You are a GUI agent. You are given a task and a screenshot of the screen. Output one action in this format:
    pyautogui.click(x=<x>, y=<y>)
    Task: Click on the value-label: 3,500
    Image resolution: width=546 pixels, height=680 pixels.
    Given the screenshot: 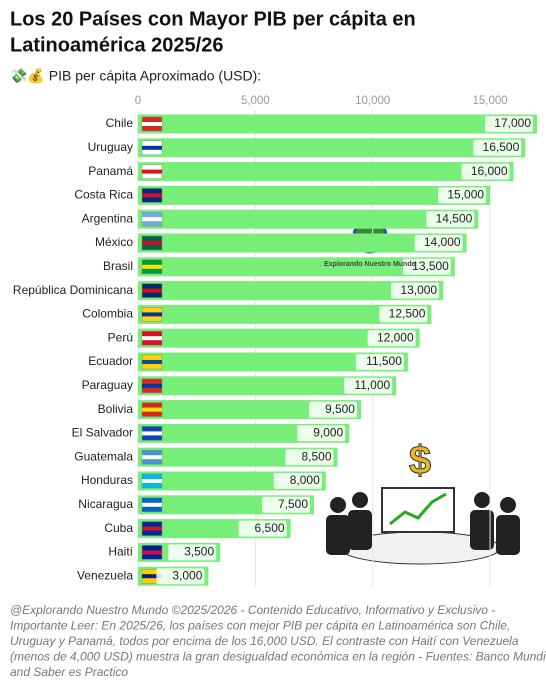 What is the action you would take?
    pyautogui.click(x=199, y=552)
    